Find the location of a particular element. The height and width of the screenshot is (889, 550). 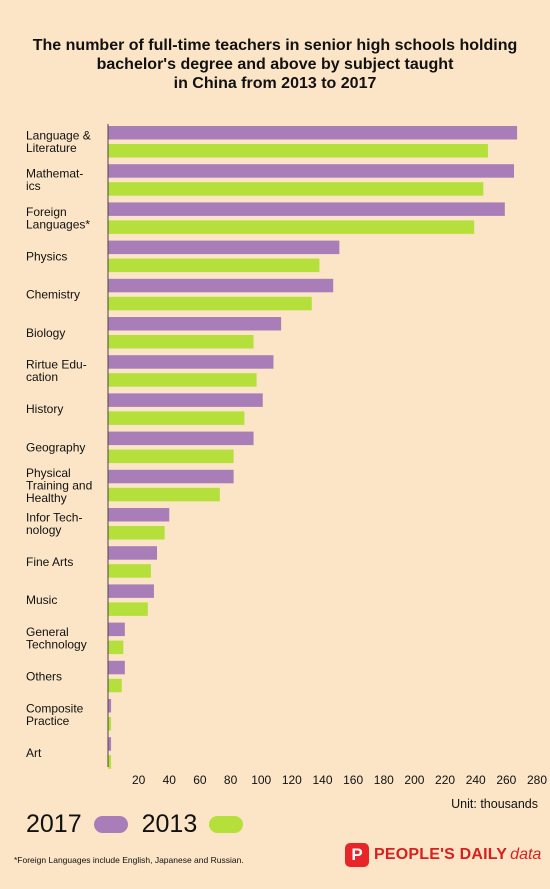

category-label-9-0: Physical is located at coordinates (48, 473).